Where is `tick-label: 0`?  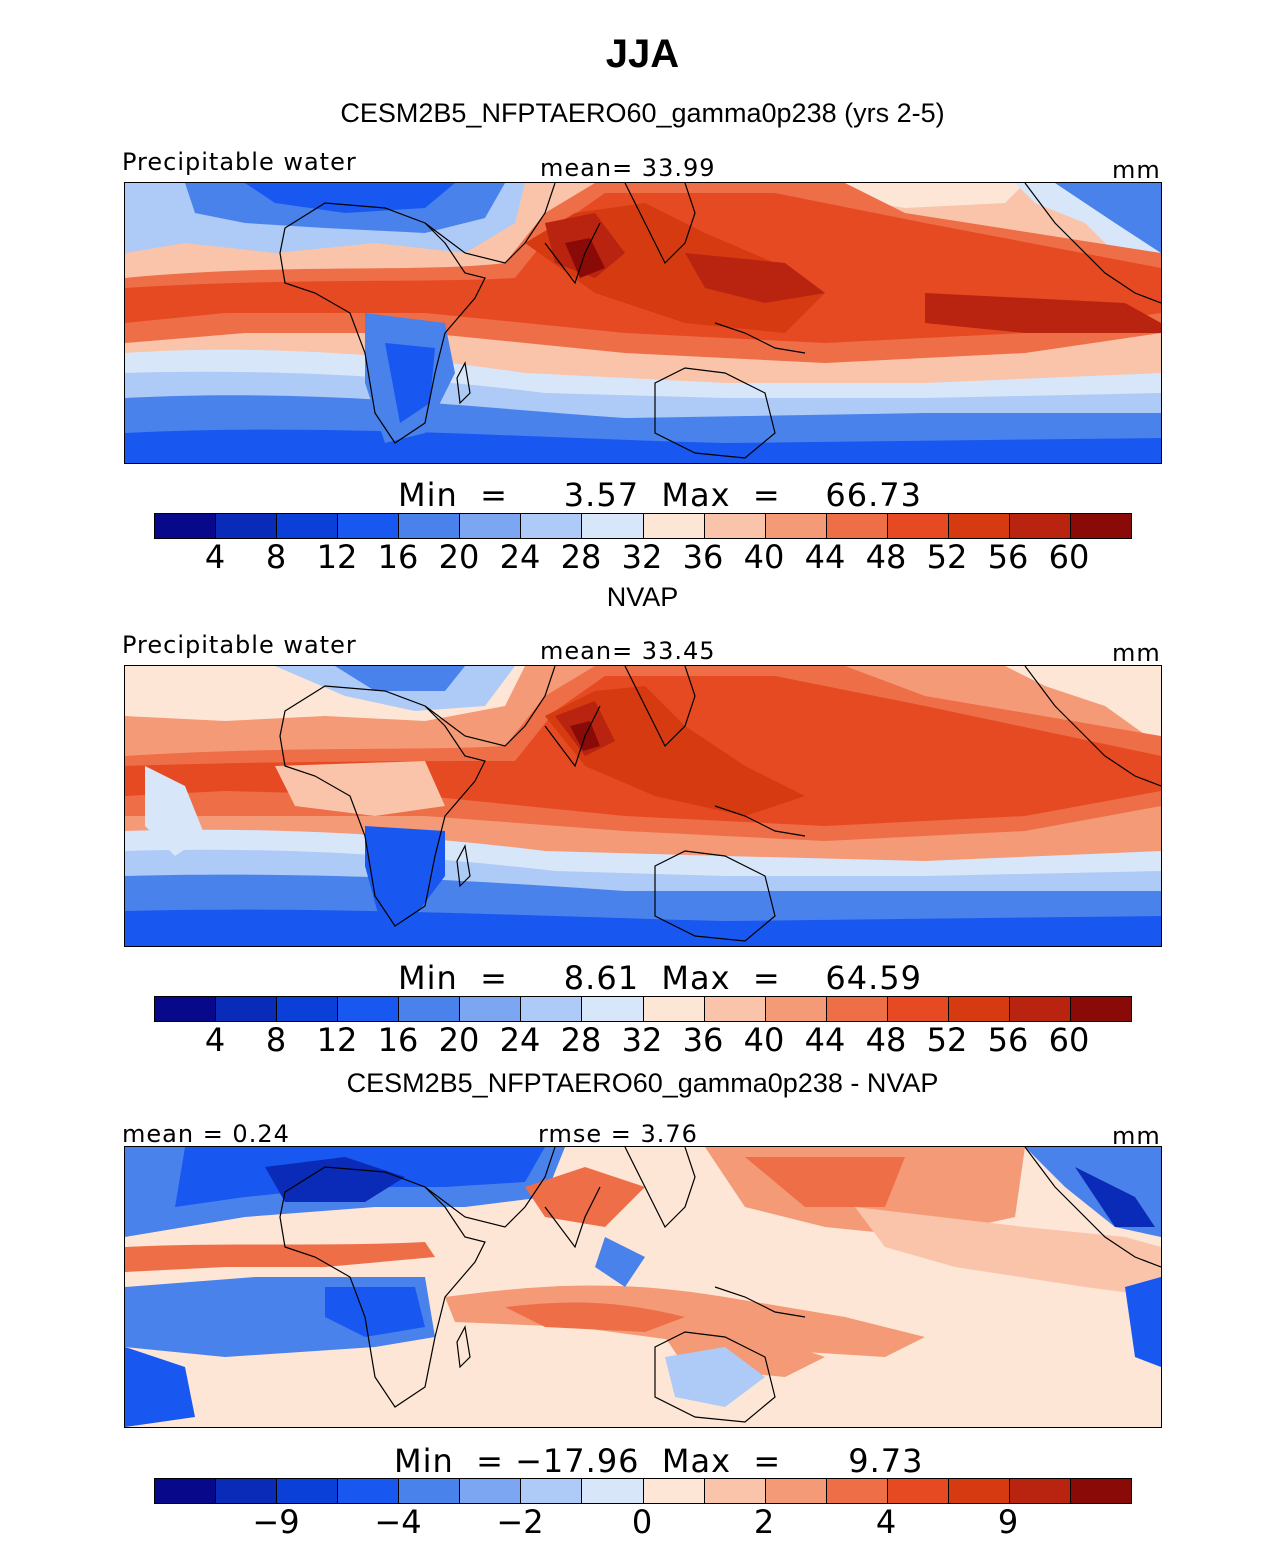
tick-label: 0 is located at coordinates (642, 1522).